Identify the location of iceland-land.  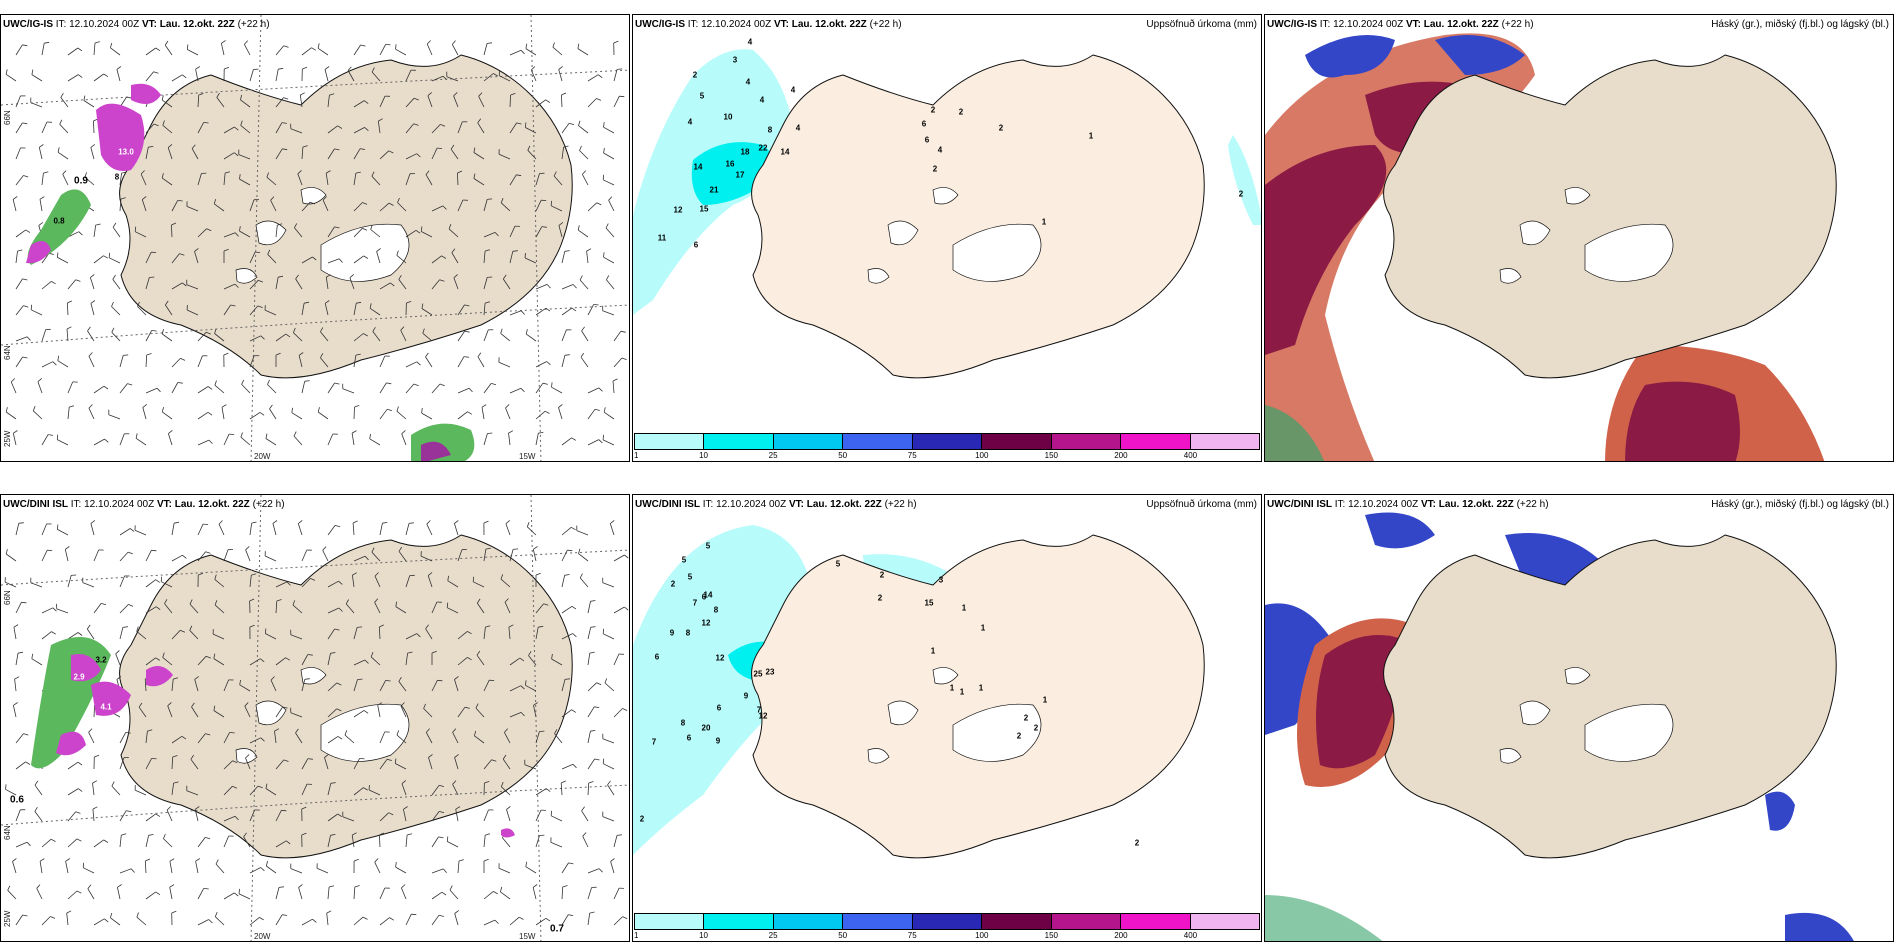
(346, 216).